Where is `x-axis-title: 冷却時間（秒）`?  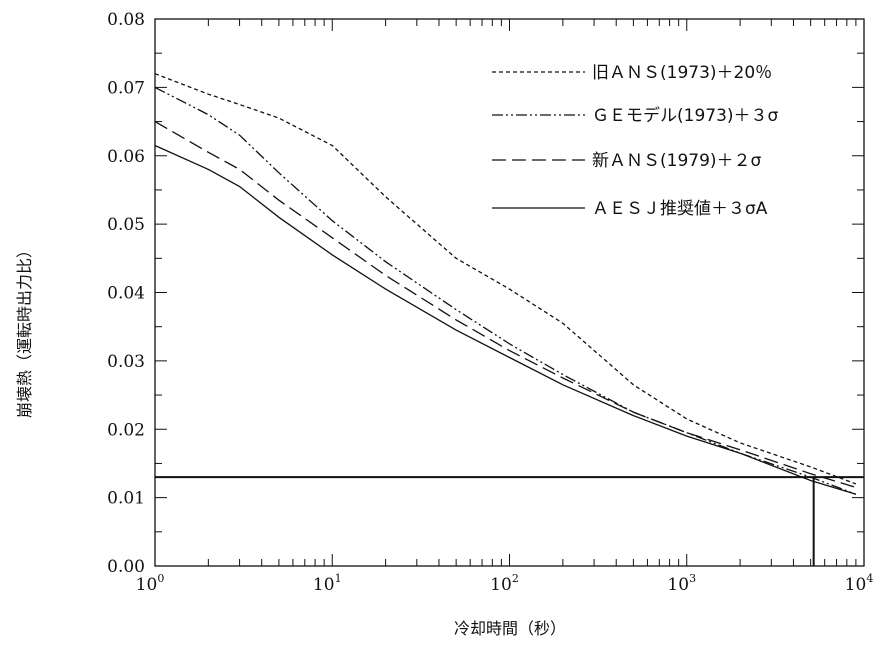 x-axis-title: 冷却時間（秒） is located at coordinates (510, 628).